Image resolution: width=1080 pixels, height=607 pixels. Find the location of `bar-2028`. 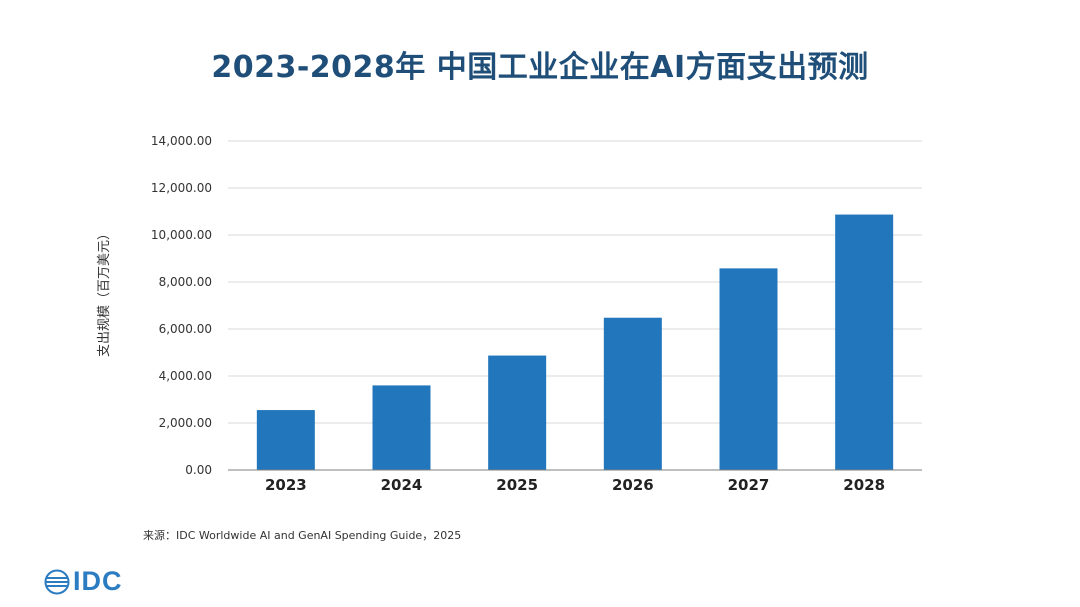

bar-2028 is located at coordinates (864, 342).